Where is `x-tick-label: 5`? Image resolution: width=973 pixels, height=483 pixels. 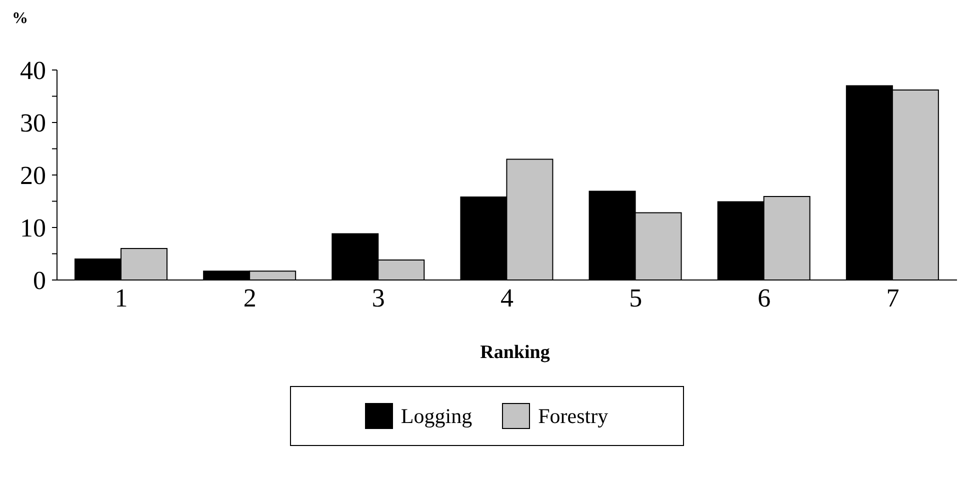 x-tick-label: 5 is located at coordinates (635, 297).